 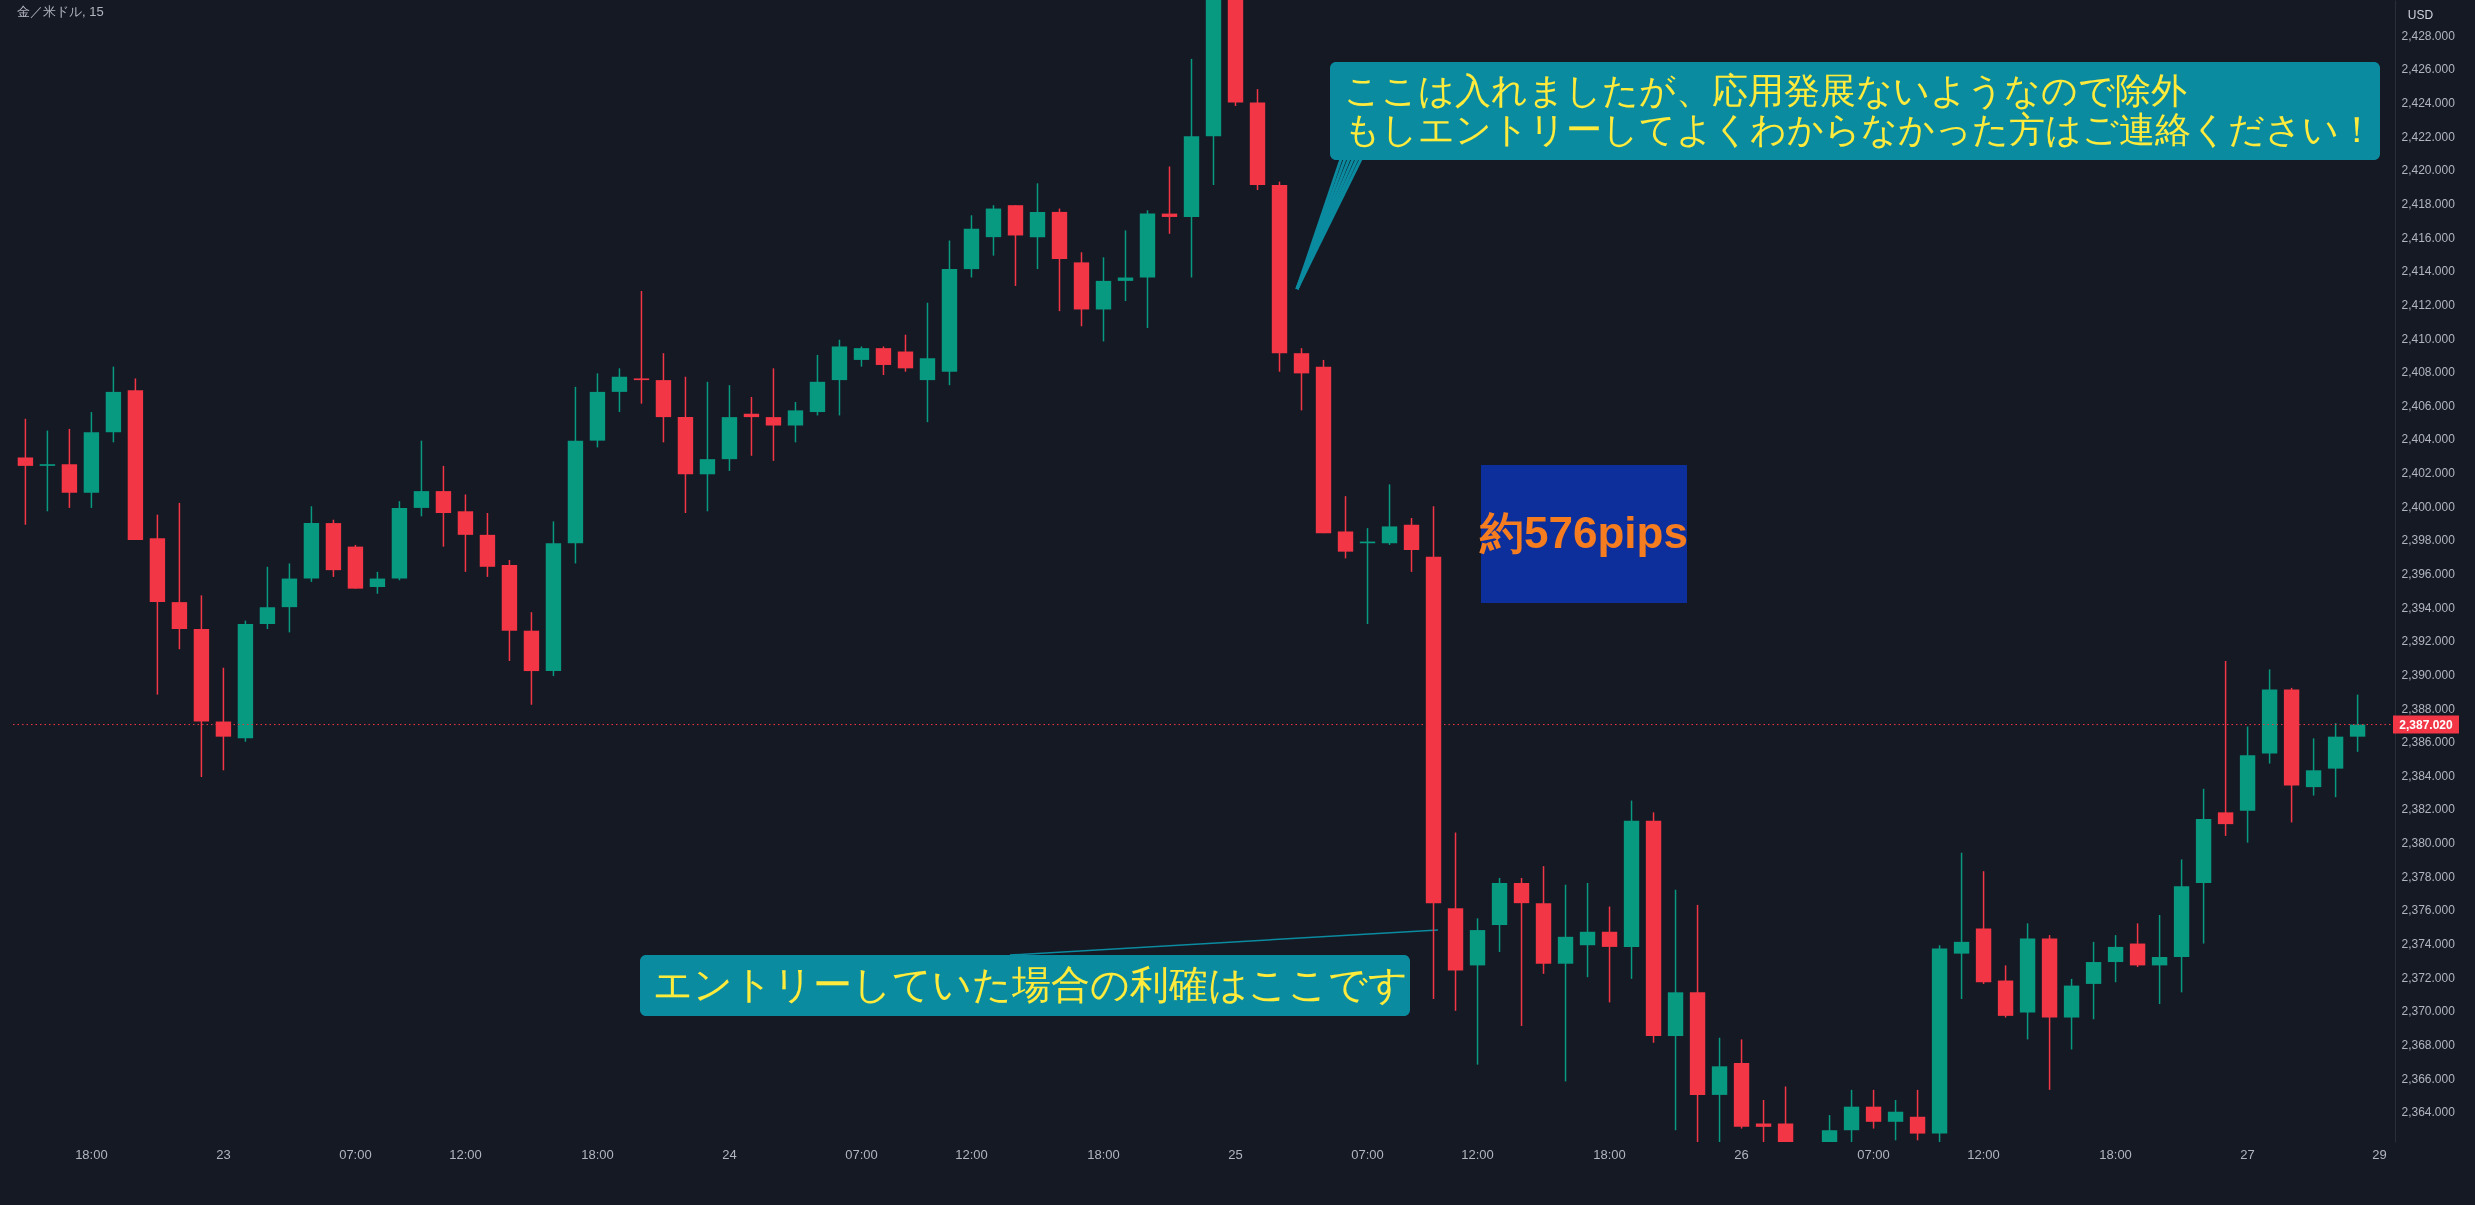 I want to click on y-tick-label: 2,370.000, so click(x=2428, y=1011).